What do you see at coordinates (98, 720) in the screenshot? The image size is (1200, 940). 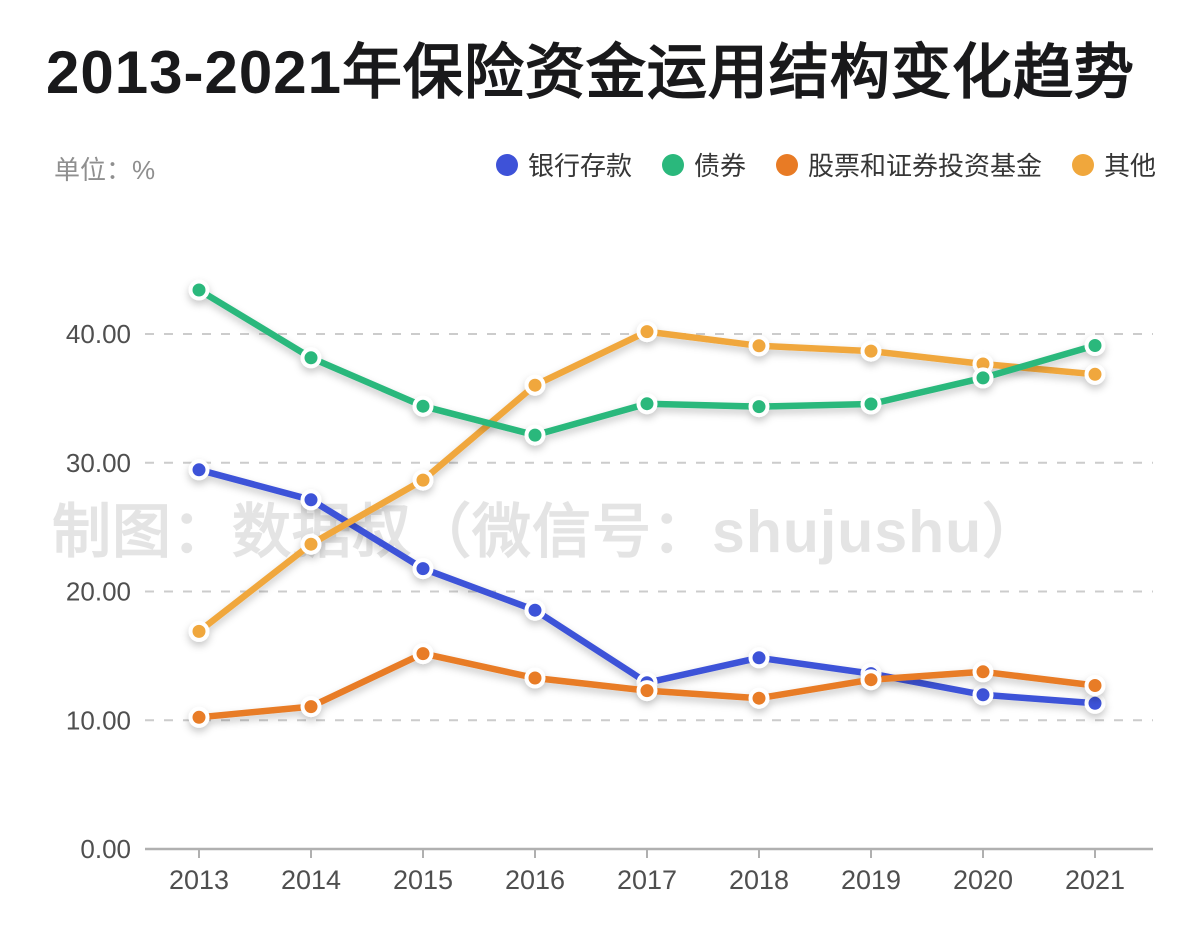 I see `y-tick-label: 10.00` at bounding box center [98, 720].